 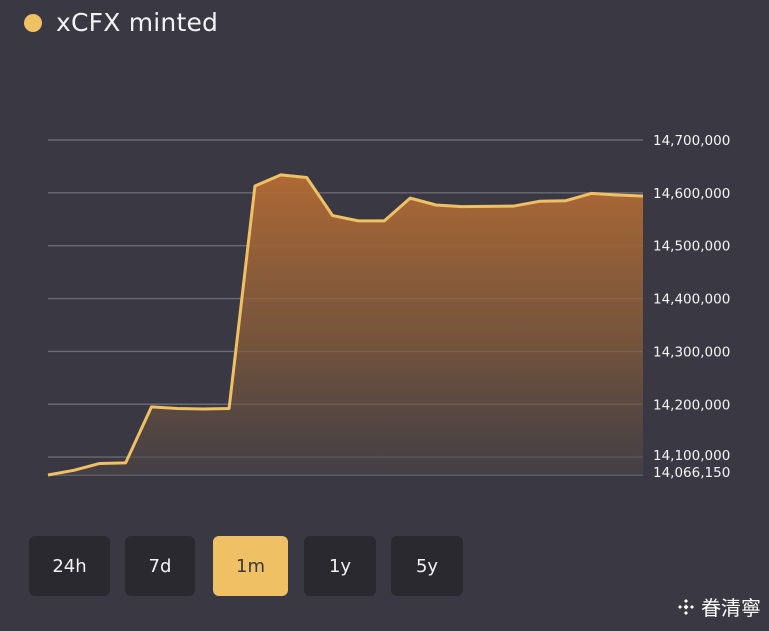 What do you see at coordinates (691, 405) in the screenshot?
I see `y-tick-label: 14,200,000` at bounding box center [691, 405].